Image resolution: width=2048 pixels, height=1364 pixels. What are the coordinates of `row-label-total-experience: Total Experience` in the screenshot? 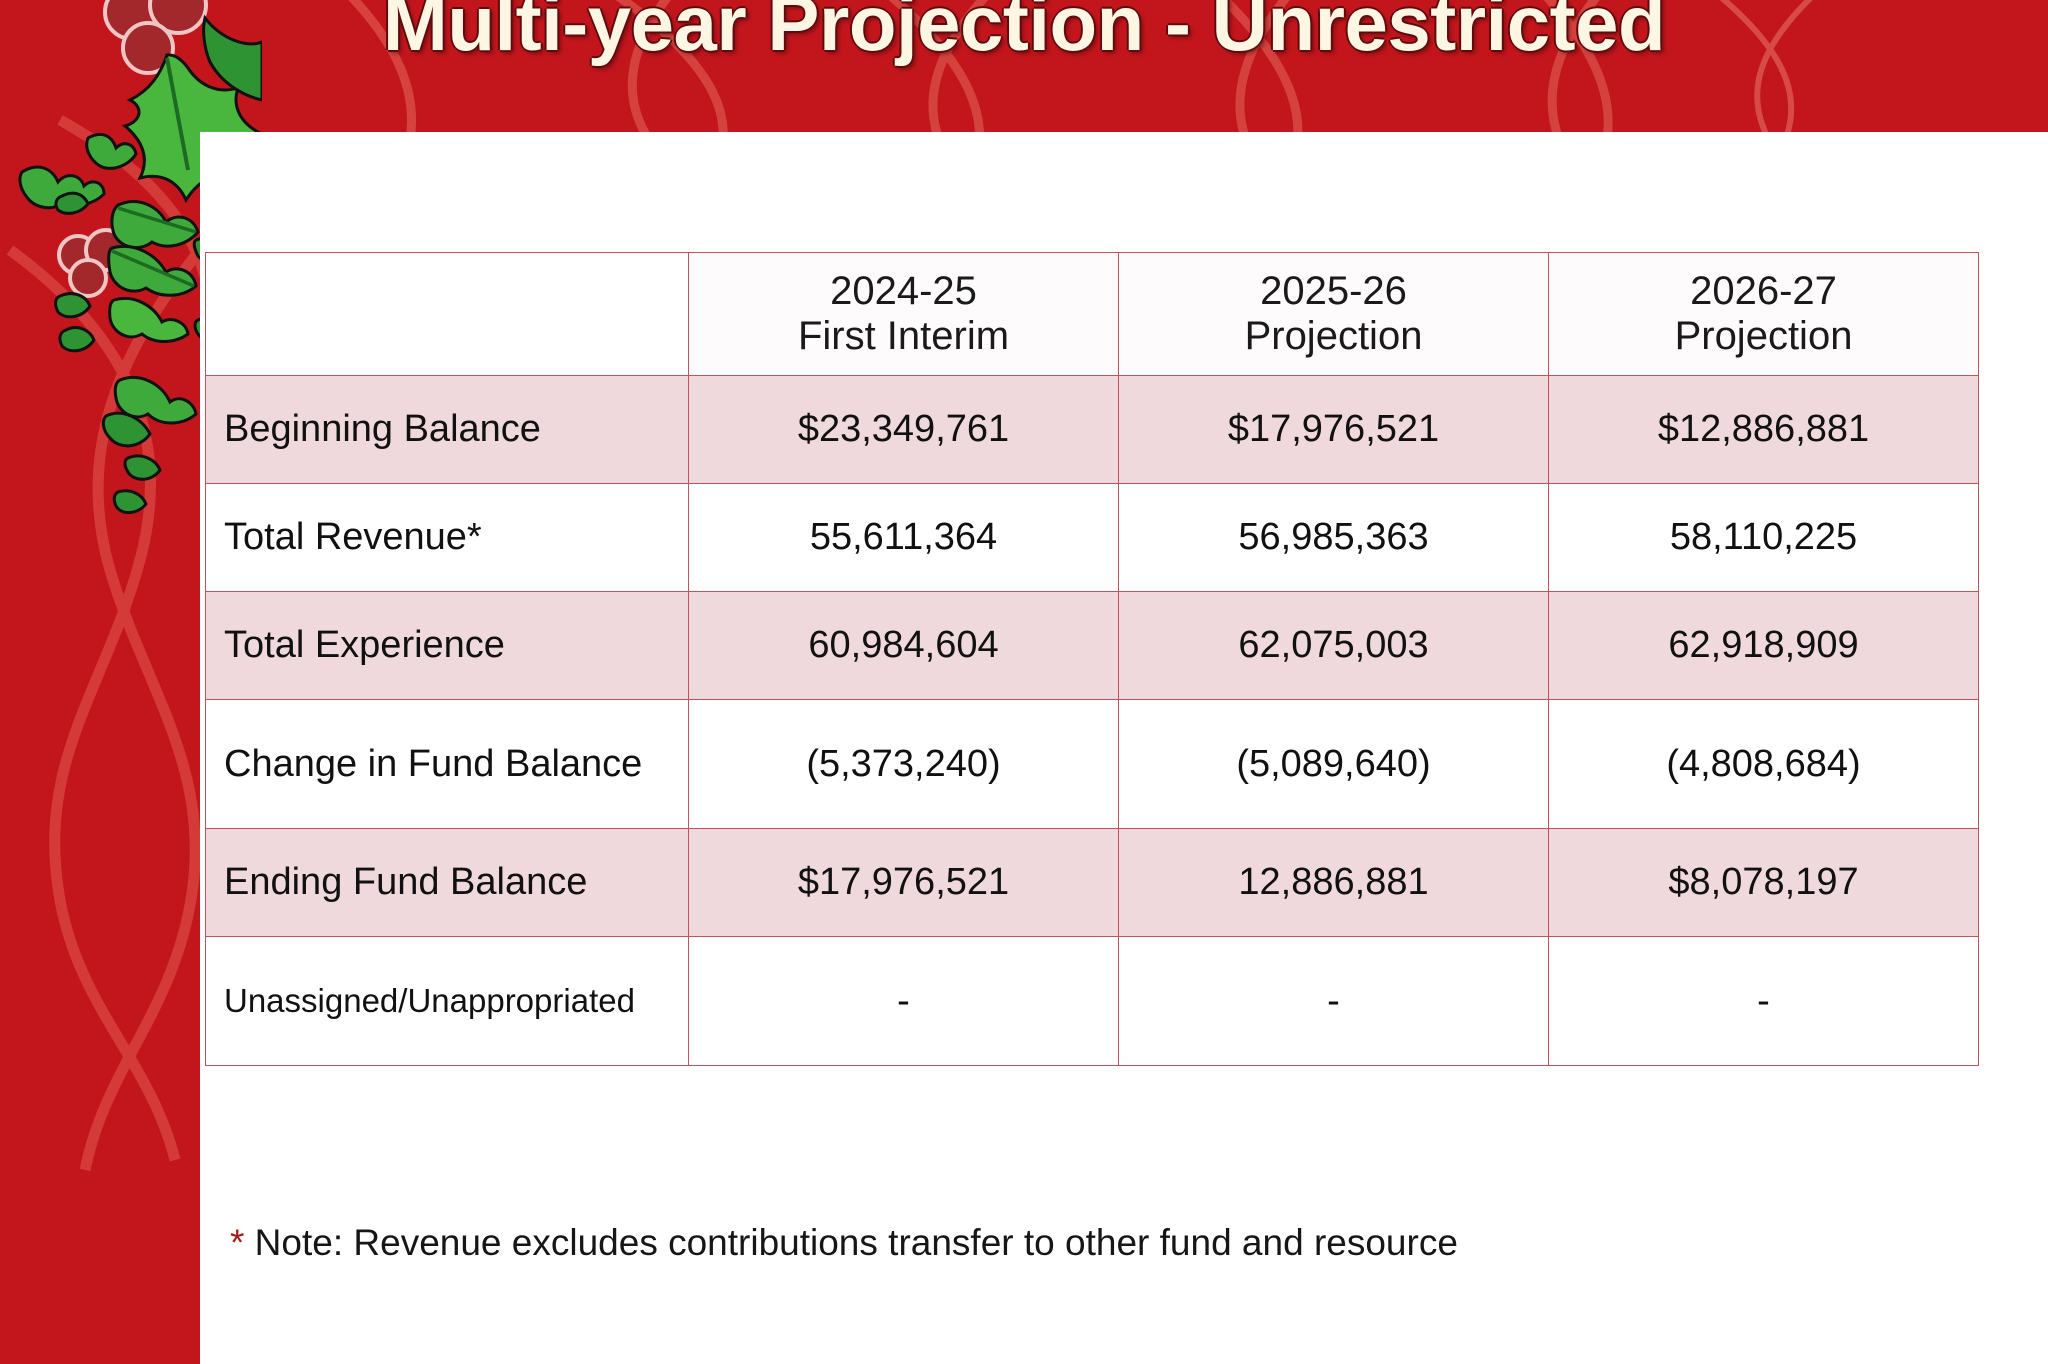 It's located at (447, 645).